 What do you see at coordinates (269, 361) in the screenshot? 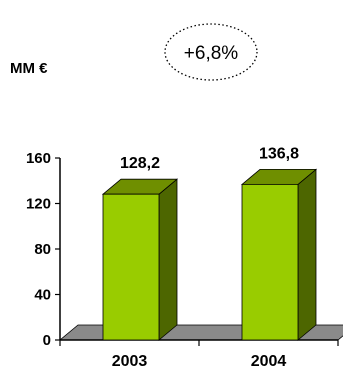
I see `x-tick-label: 2004` at bounding box center [269, 361].